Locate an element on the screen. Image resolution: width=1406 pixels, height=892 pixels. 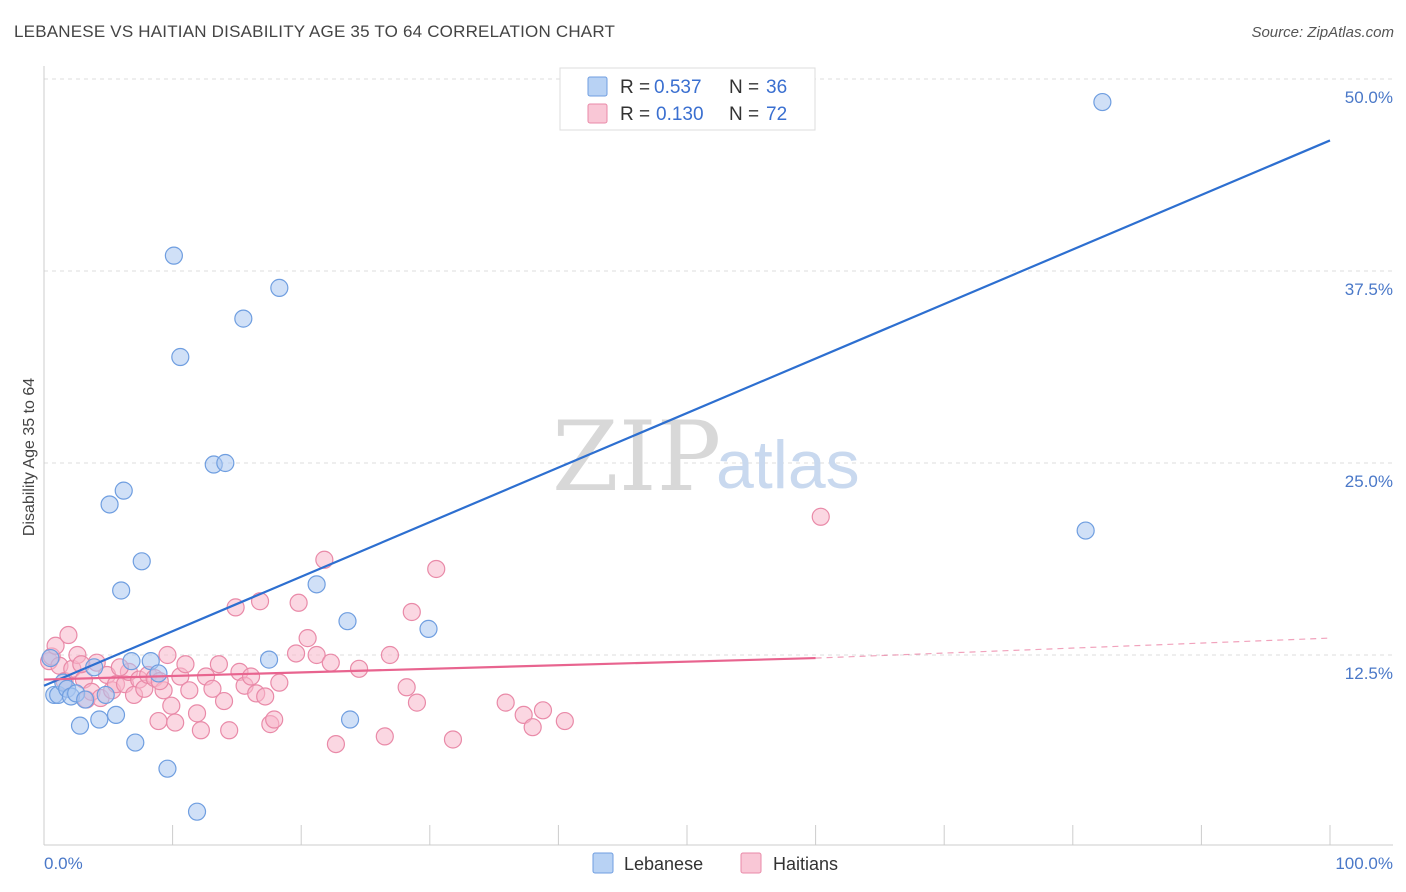
y-tick-label: 50.0% is located at coordinates (1369, 97).